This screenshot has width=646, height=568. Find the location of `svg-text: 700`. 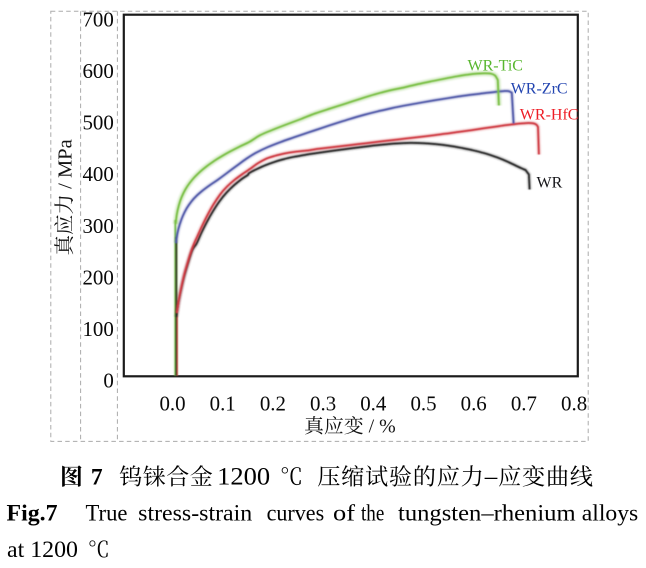

svg-text: 700 is located at coordinates (97, 19).